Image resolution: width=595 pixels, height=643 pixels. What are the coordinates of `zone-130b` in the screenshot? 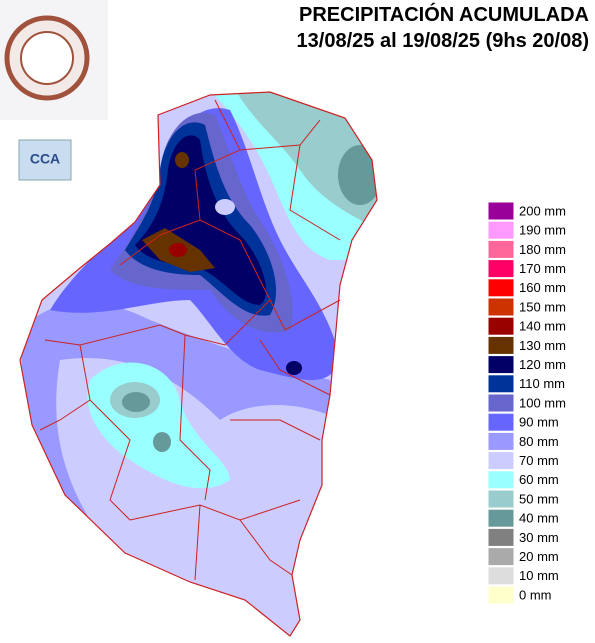 It's located at (182, 160).